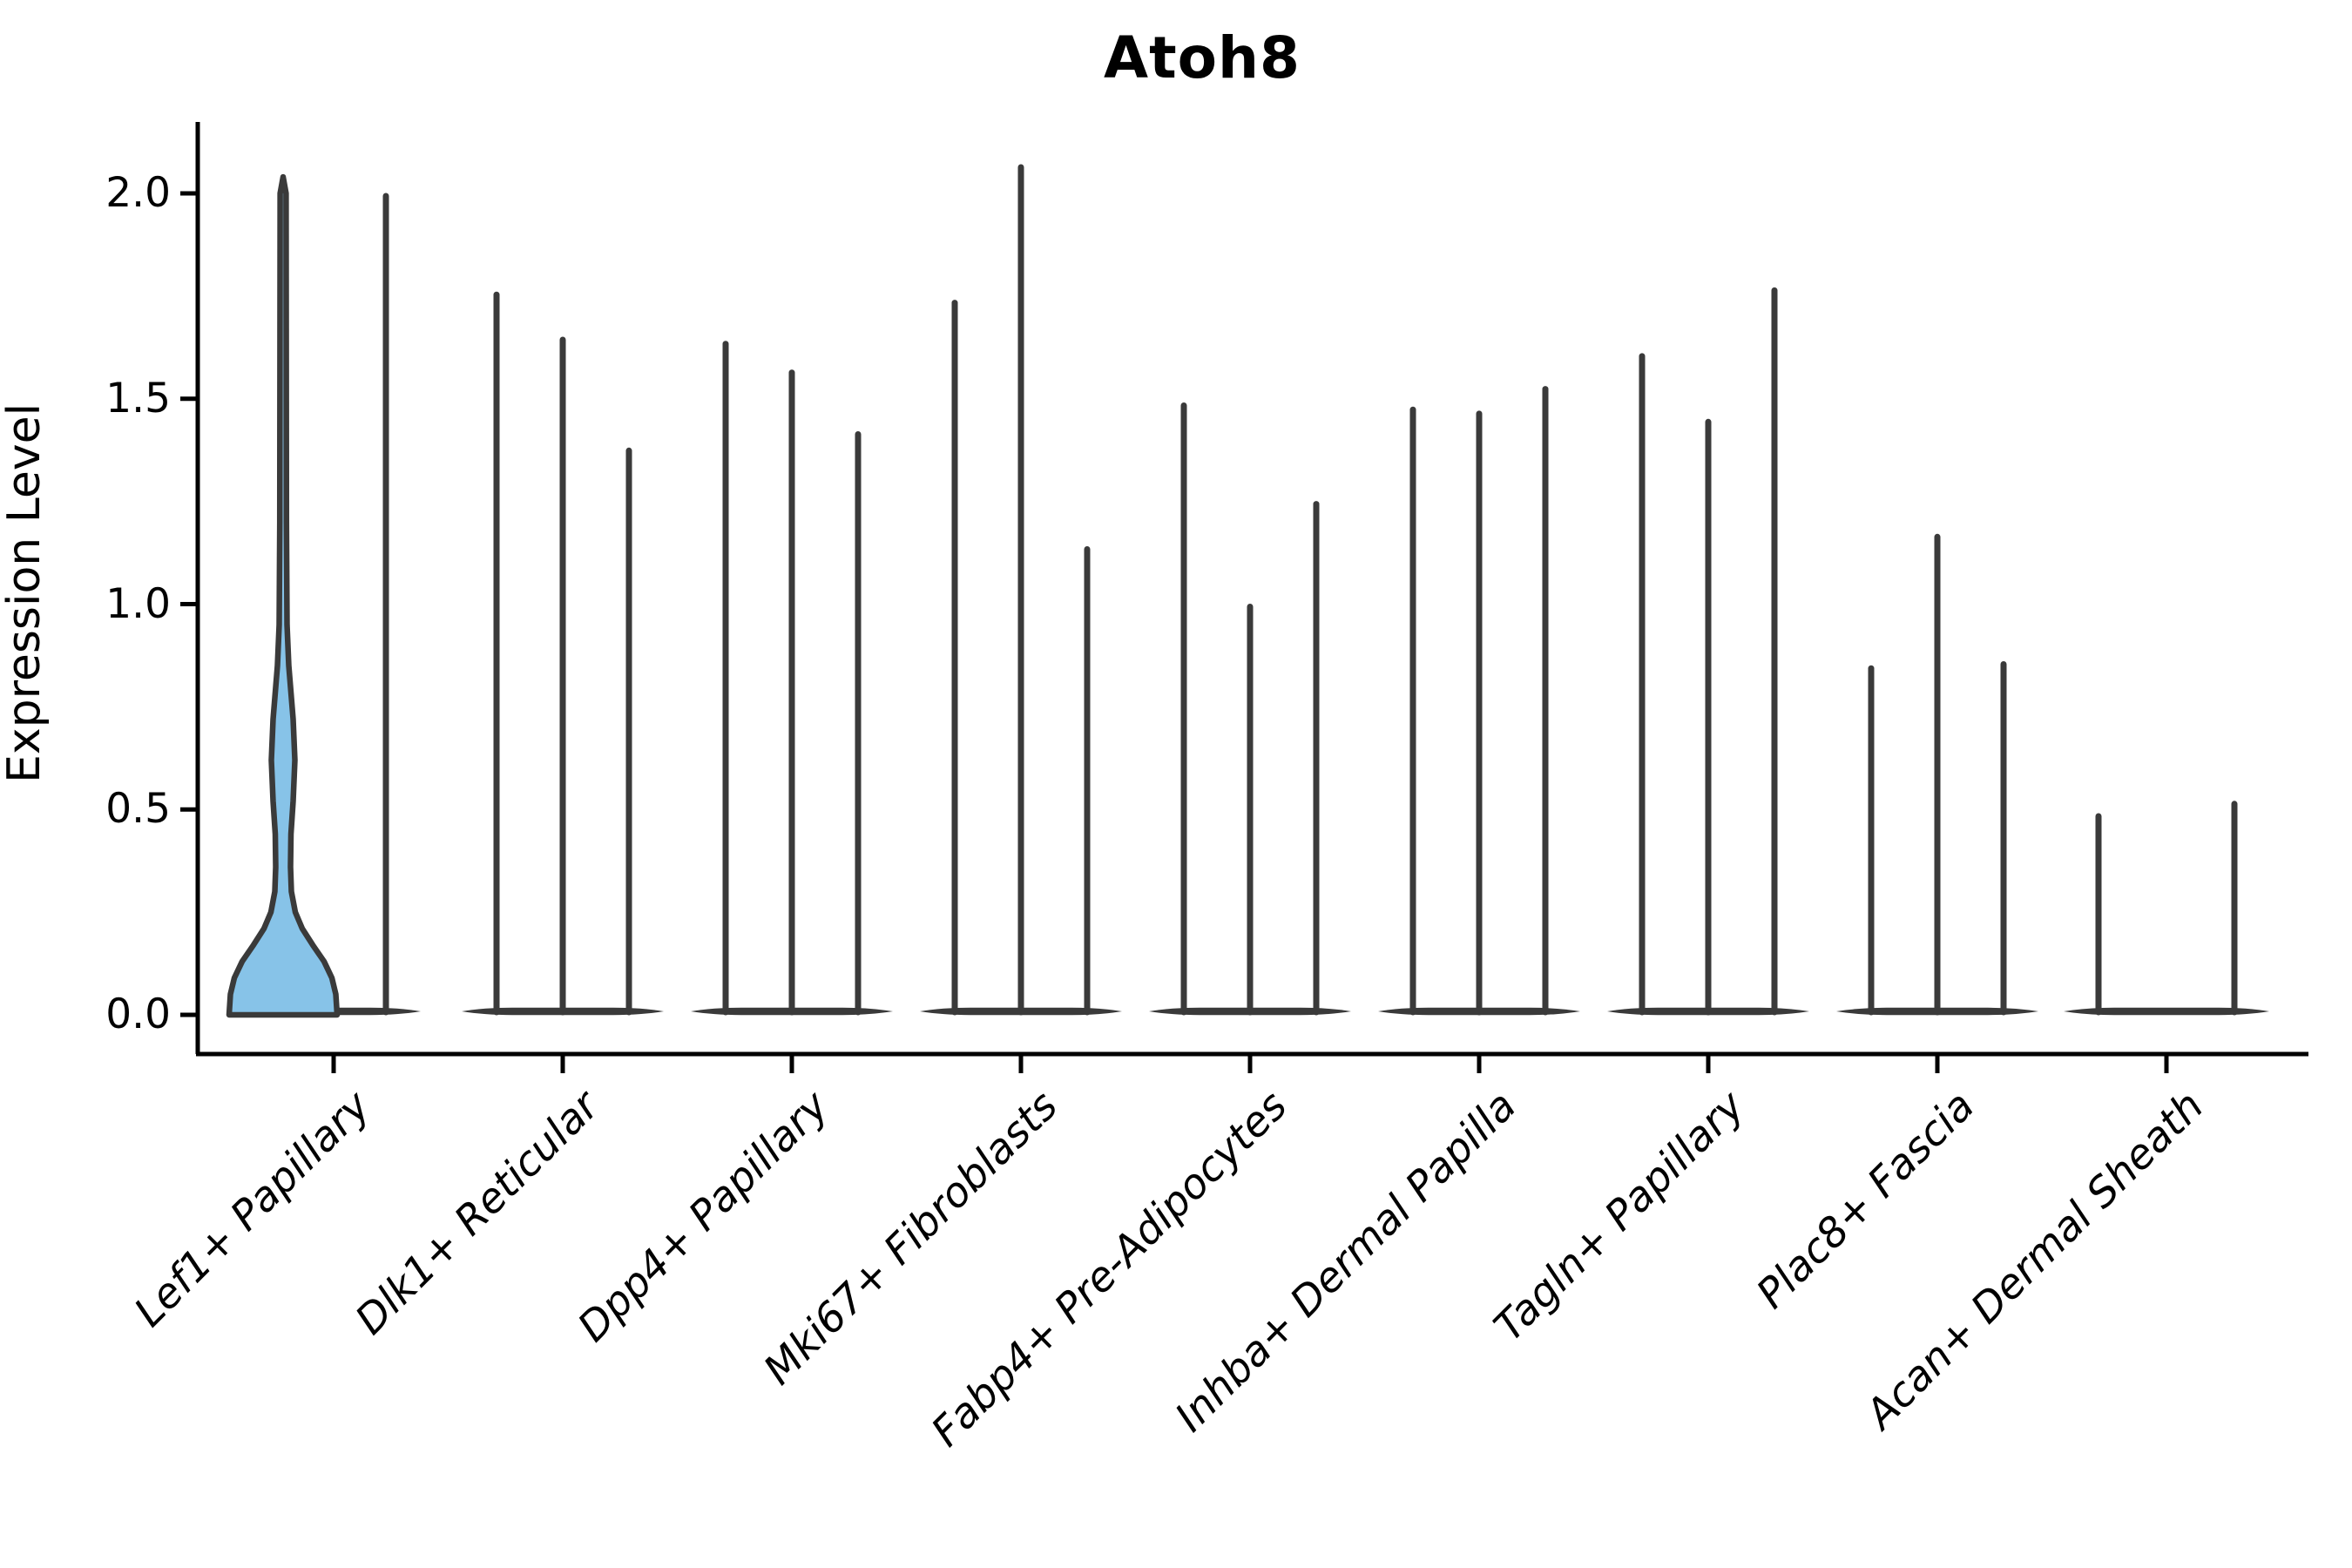 Image resolution: width=2352 pixels, height=1568 pixels. Describe the element at coordinates (1202, 58) in the screenshot. I see `chart-title: Atoh8` at that location.